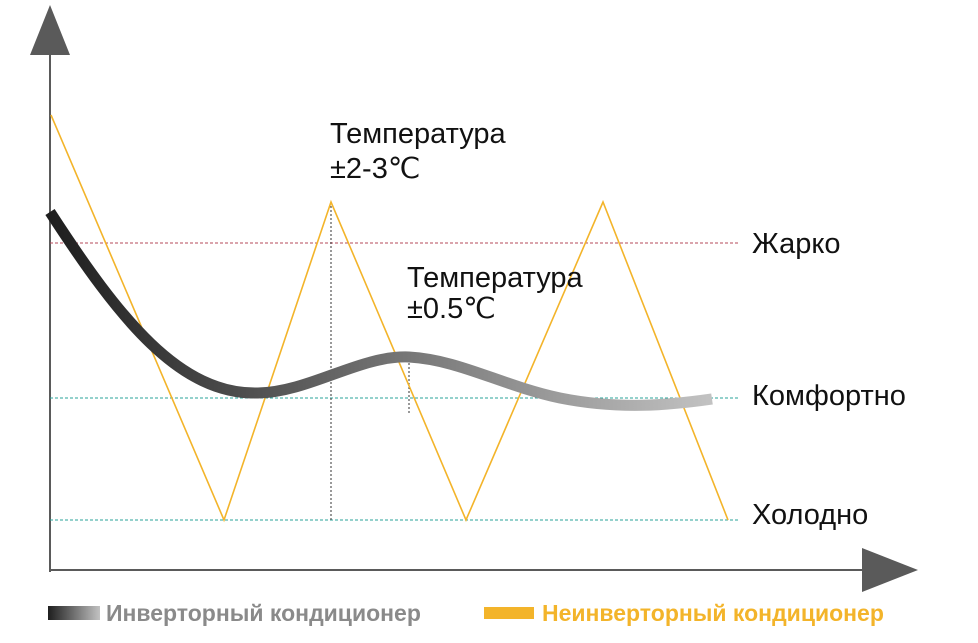 The image size is (978, 643). I want to click on inverter-annotation-range: ±0.5℃, so click(451, 309).